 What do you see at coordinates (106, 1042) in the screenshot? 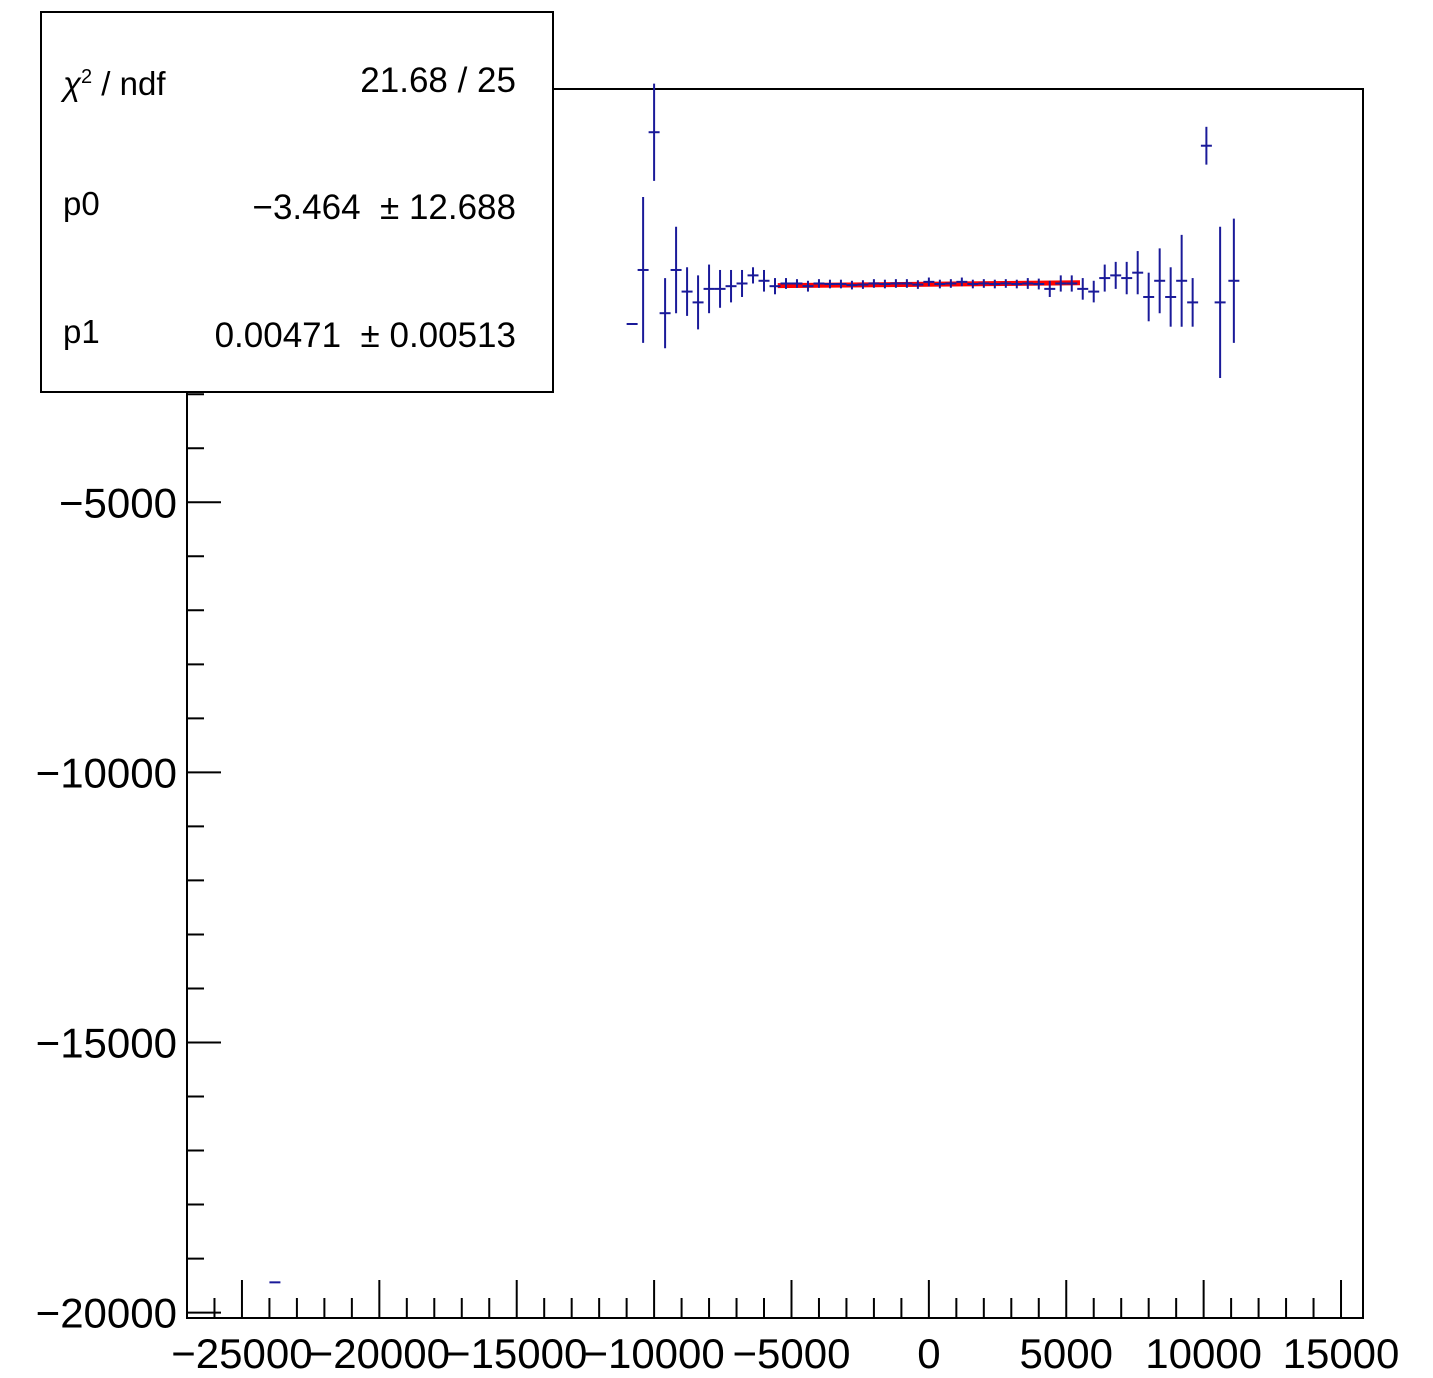
I see `y-tick-label: −15000` at bounding box center [106, 1042].